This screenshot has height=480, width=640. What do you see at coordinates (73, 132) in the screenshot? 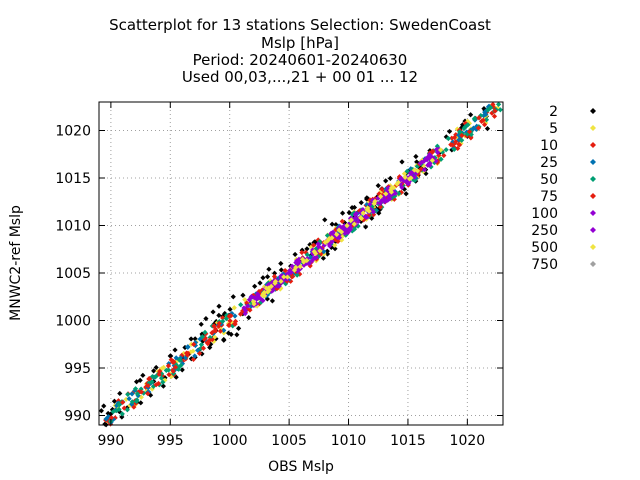
I see `y-tick-label: 1020` at bounding box center [73, 132].